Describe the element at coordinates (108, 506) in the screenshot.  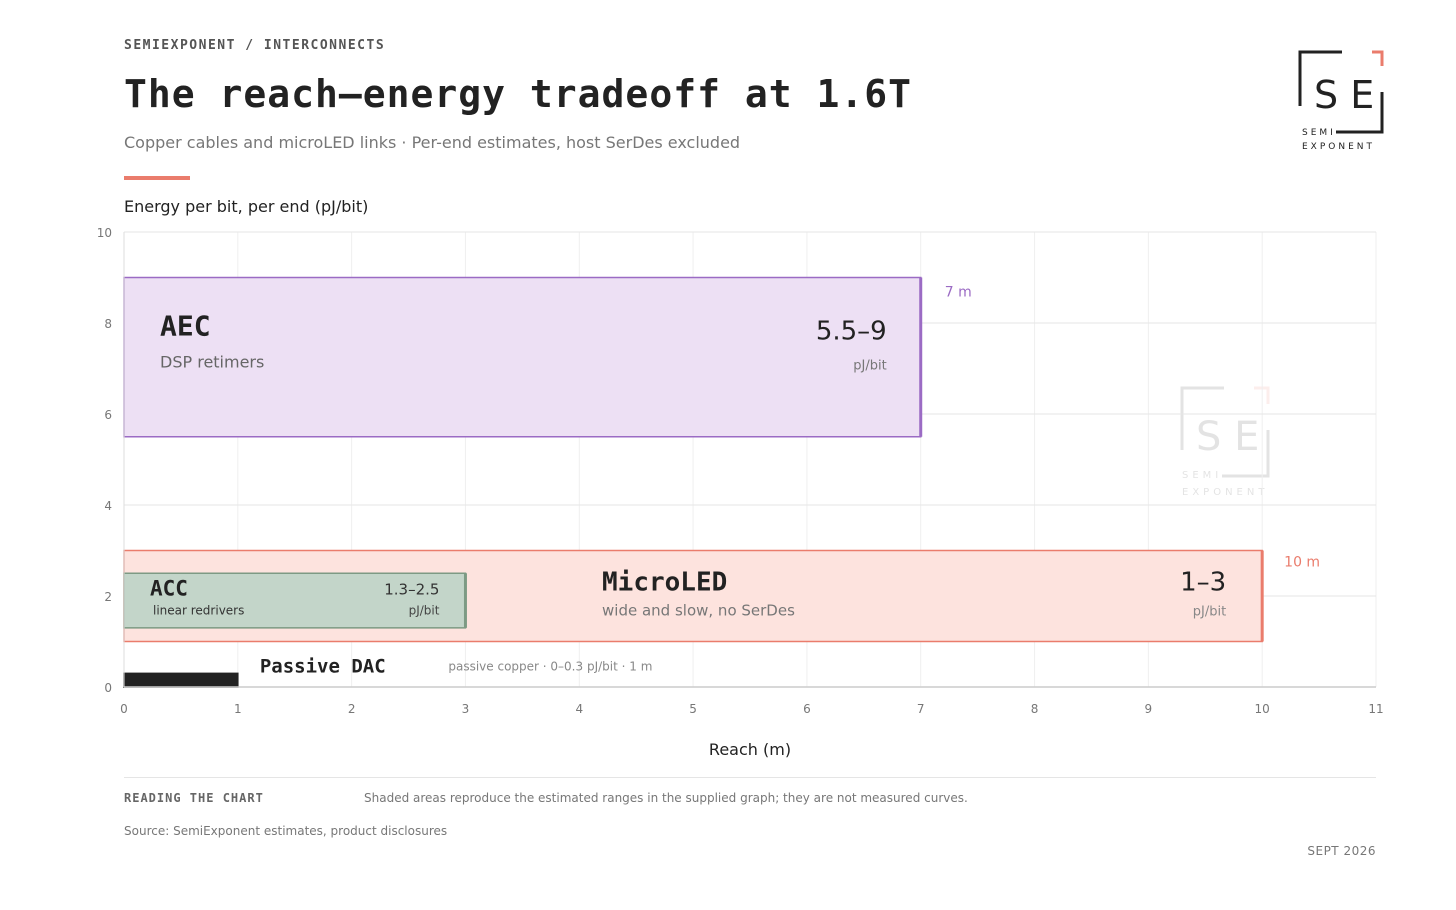
I see `y-tick-label: 4` at that location.